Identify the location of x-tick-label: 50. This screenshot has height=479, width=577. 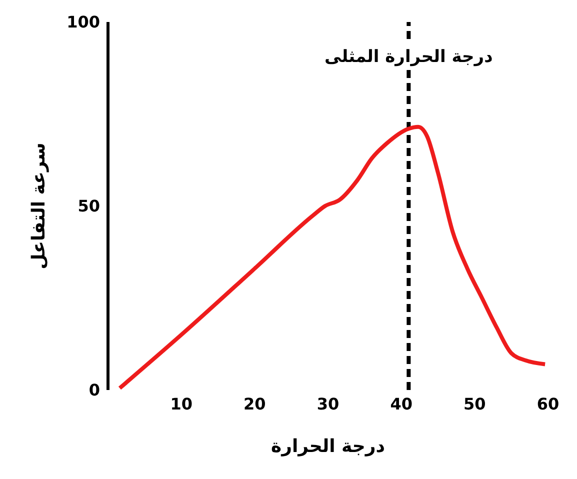
(475, 404).